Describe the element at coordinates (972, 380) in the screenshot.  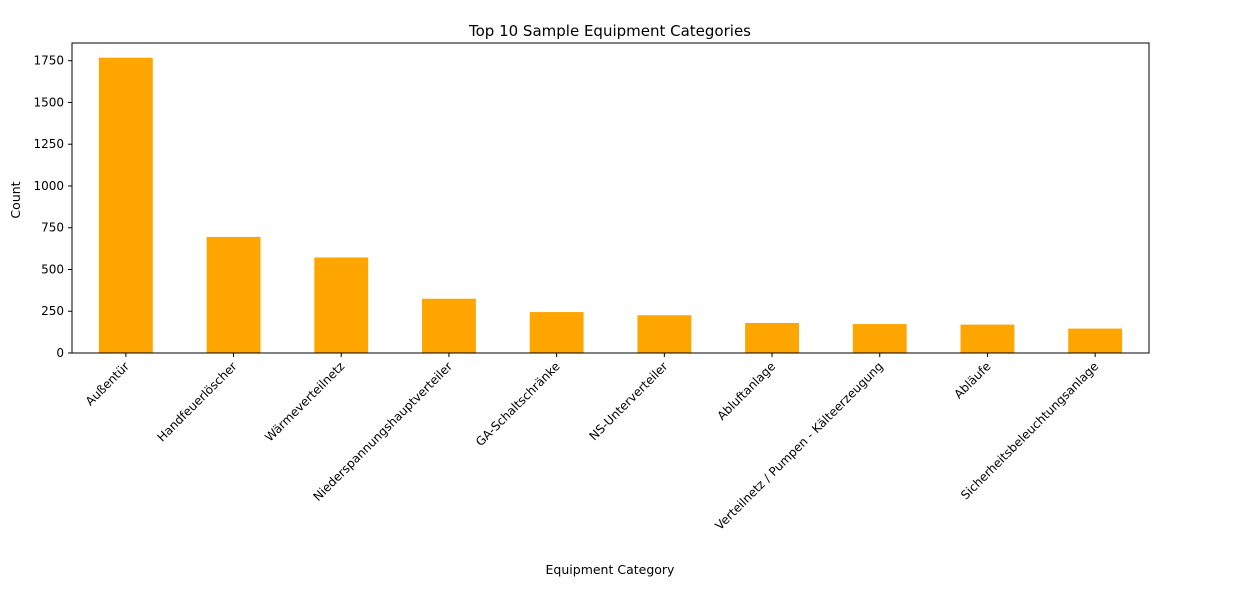
I see `x-tick-label: Abläufe` at that location.